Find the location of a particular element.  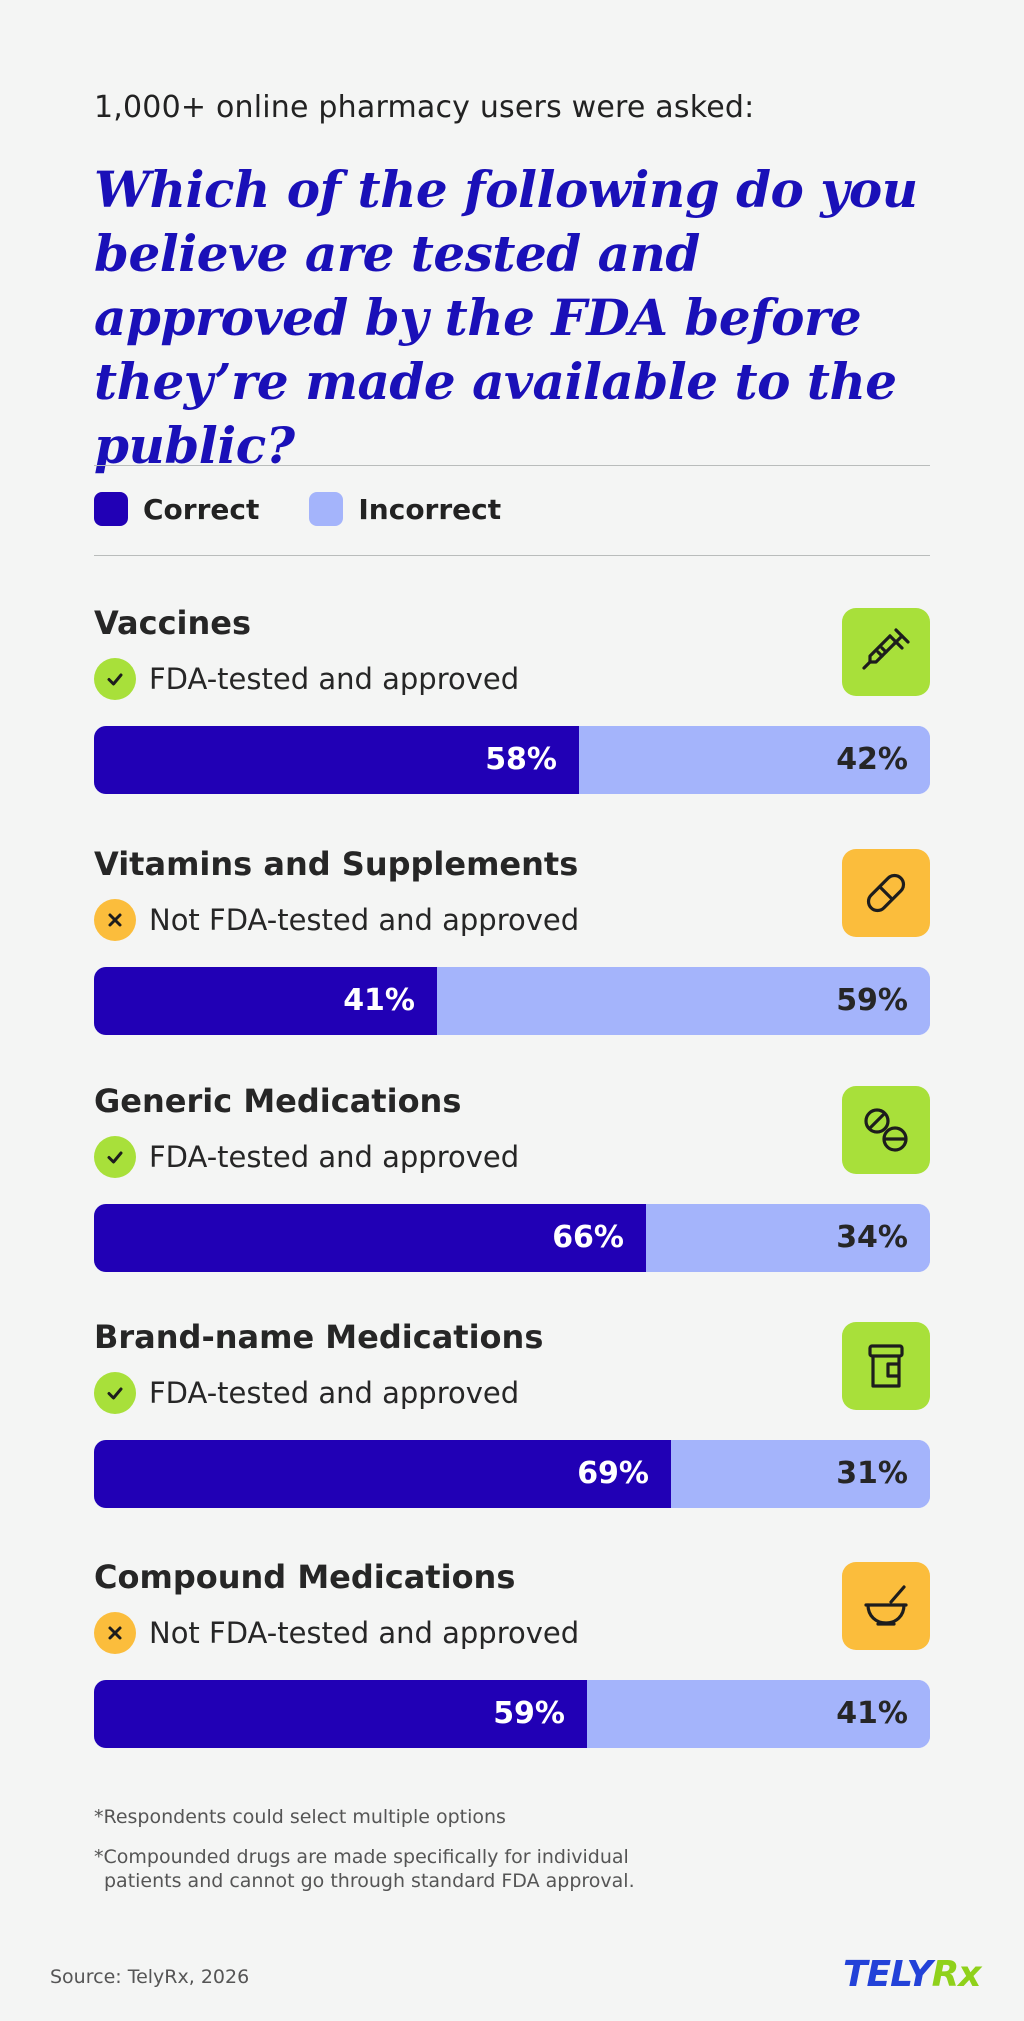

data-label-incorrect: 42% is located at coordinates (872, 759).